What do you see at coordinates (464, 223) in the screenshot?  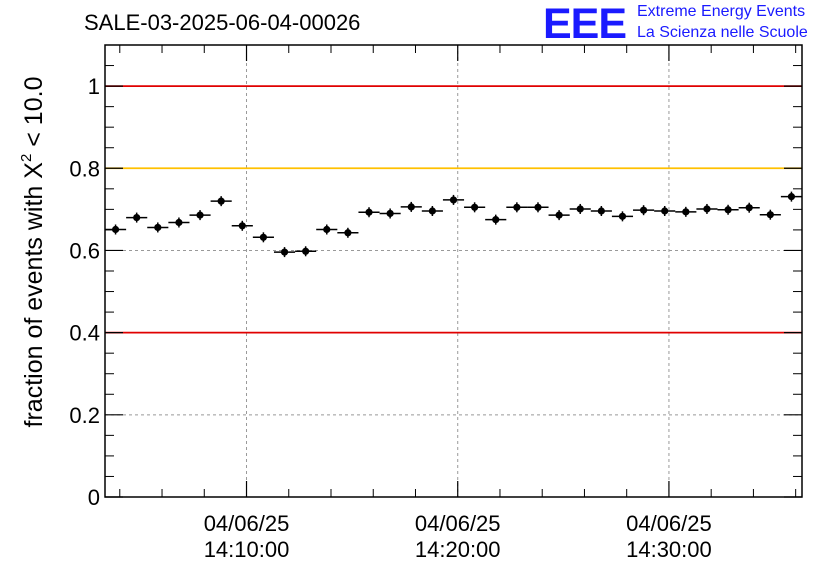 I see `data-points` at bounding box center [464, 223].